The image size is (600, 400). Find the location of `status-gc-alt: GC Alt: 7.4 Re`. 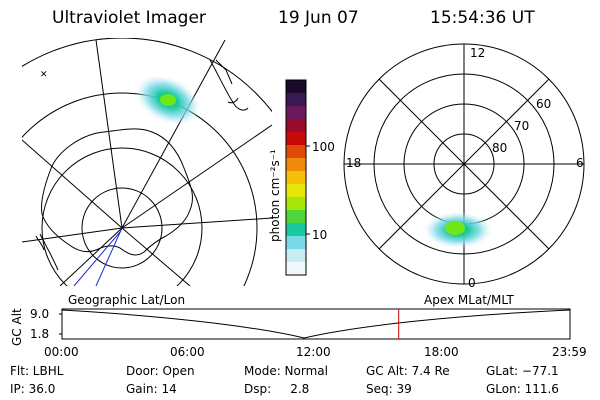

status-gc-alt: GC Alt: 7.4 Re is located at coordinates (408, 371).